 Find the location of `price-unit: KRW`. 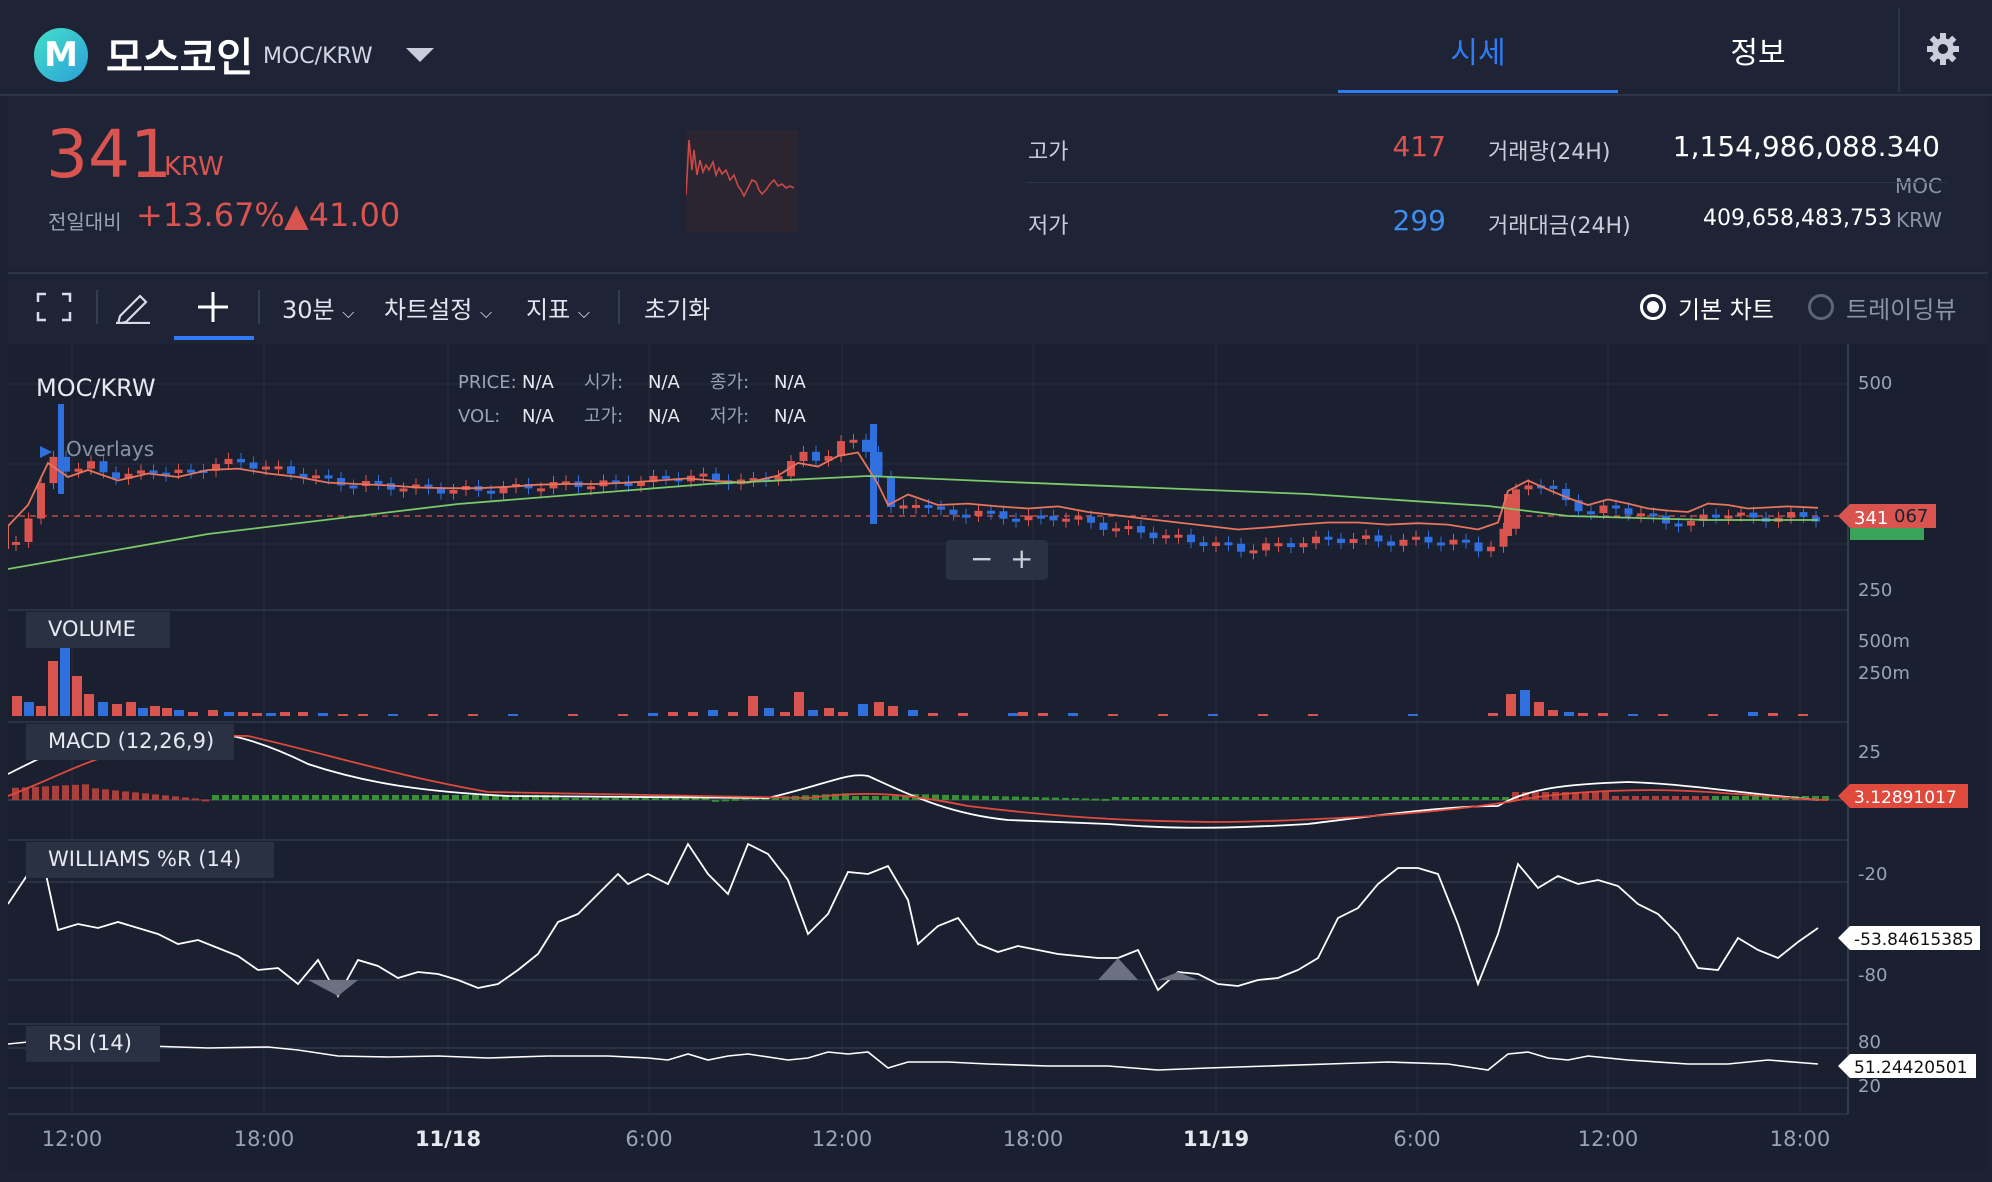

price-unit: KRW is located at coordinates (194, 167).